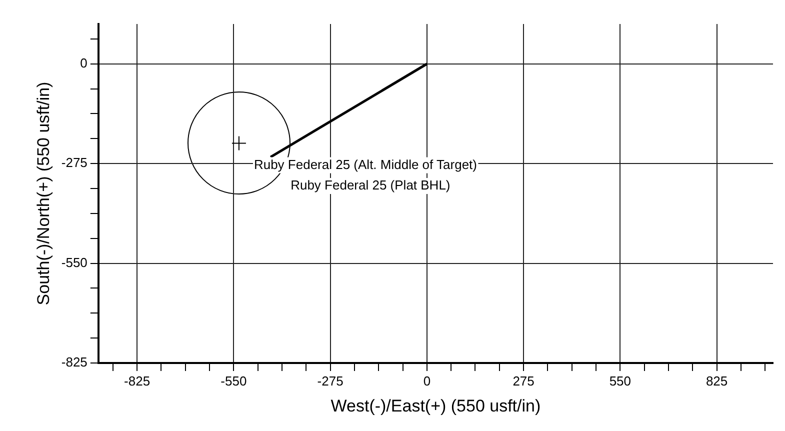 The width and height of the screenshot is (785, 431). What do you see at coordinates (74, 162) in the screenshot?
I see `y-tick-label: -275` at bounding box center [74, 162].